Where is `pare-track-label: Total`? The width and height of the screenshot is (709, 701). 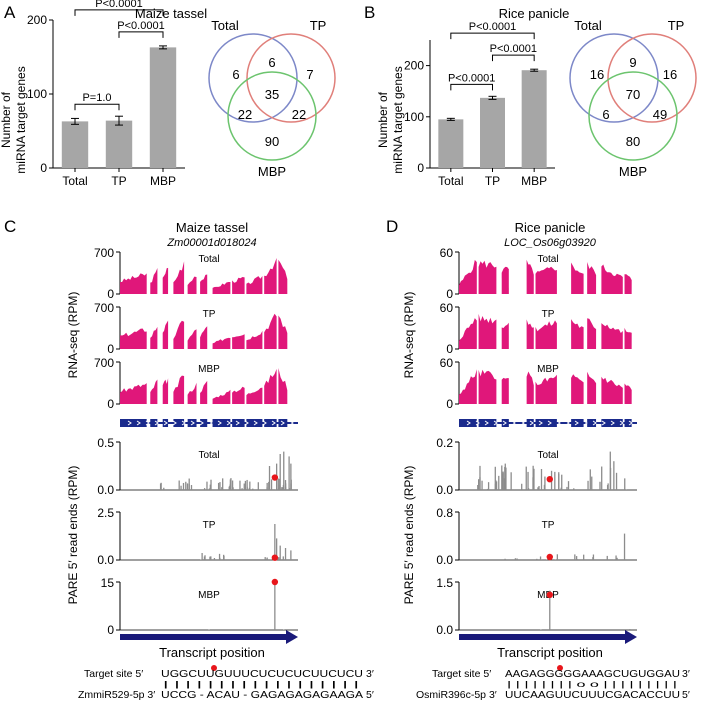 pare-track-label: Total is located at coordinates (547, 455).